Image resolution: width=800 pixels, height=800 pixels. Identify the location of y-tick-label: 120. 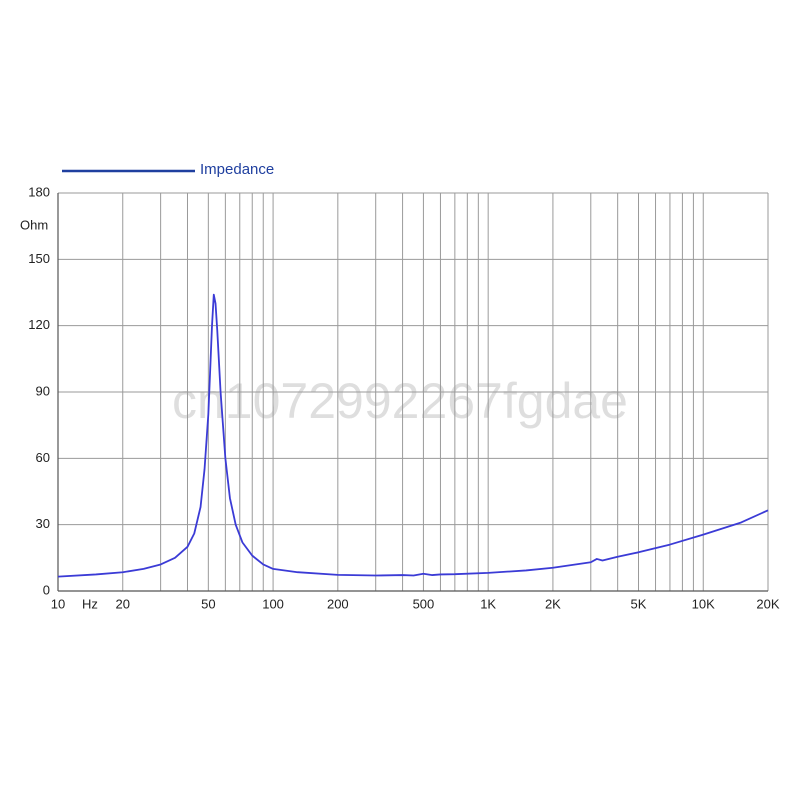
(39, 324).